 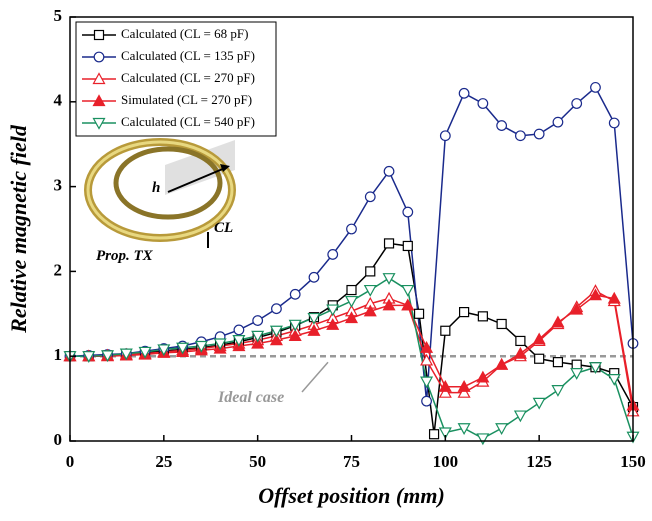 I want to click on plane, so click(x=200, y=167).